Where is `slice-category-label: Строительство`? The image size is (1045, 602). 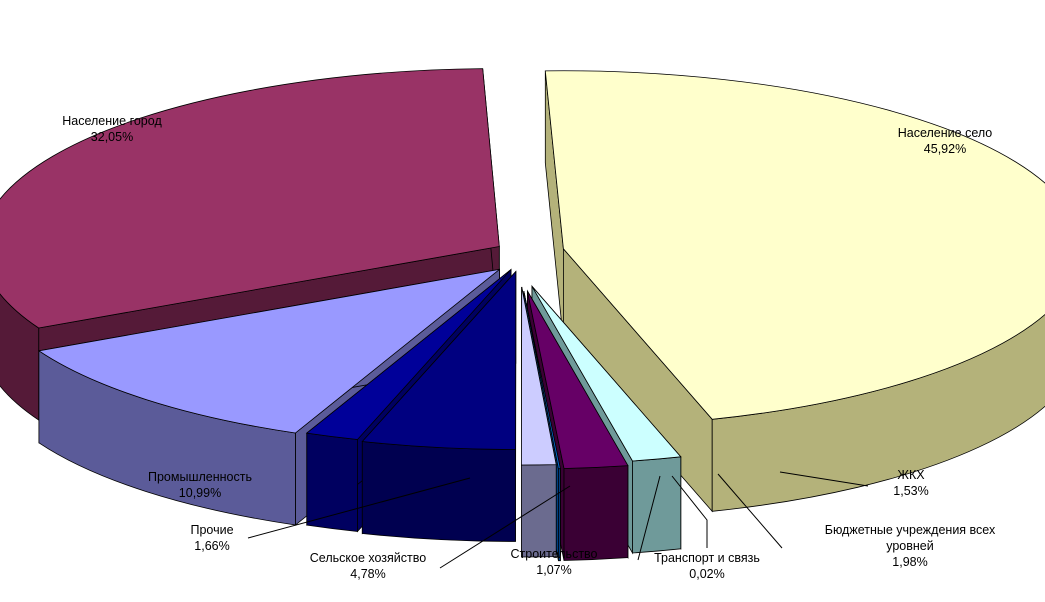 slice-category-label: Строительство is located at coordinates (554, 554).